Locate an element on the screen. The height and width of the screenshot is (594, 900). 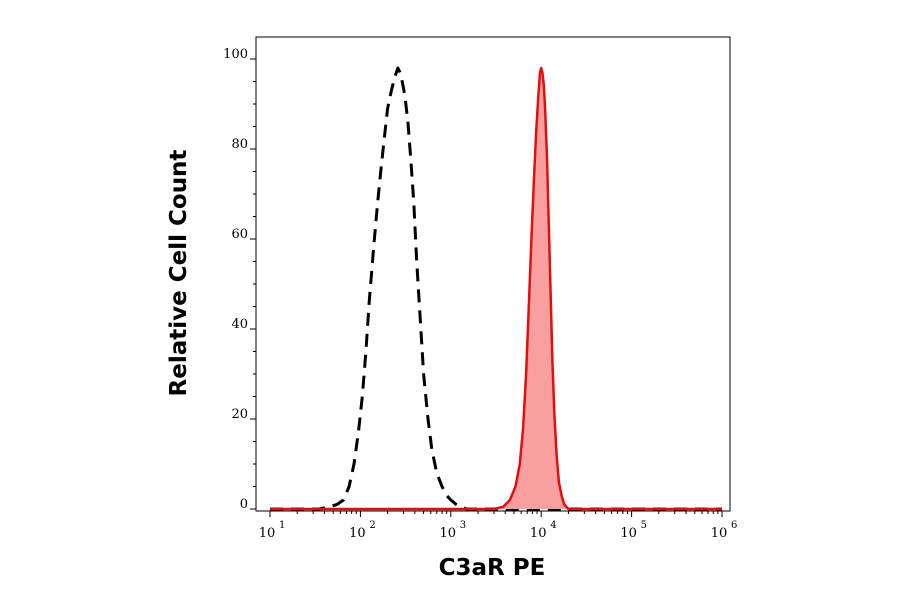
x-tick-exponent: 6 is located at coordinates (734, 525).